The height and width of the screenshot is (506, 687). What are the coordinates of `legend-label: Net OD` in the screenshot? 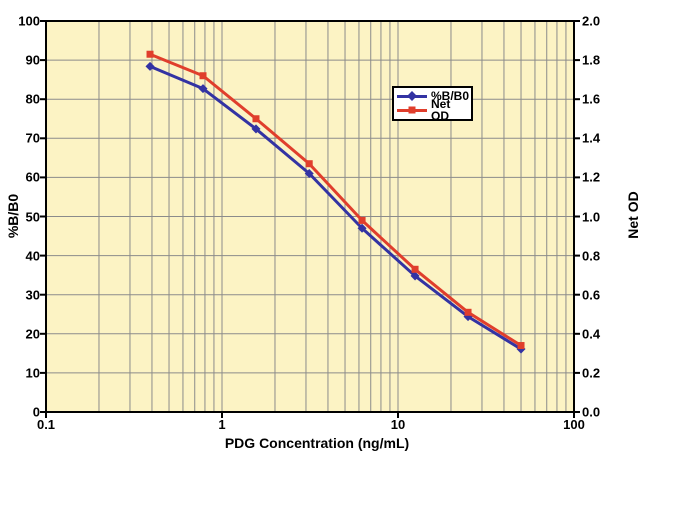 It's located at (441, 110).